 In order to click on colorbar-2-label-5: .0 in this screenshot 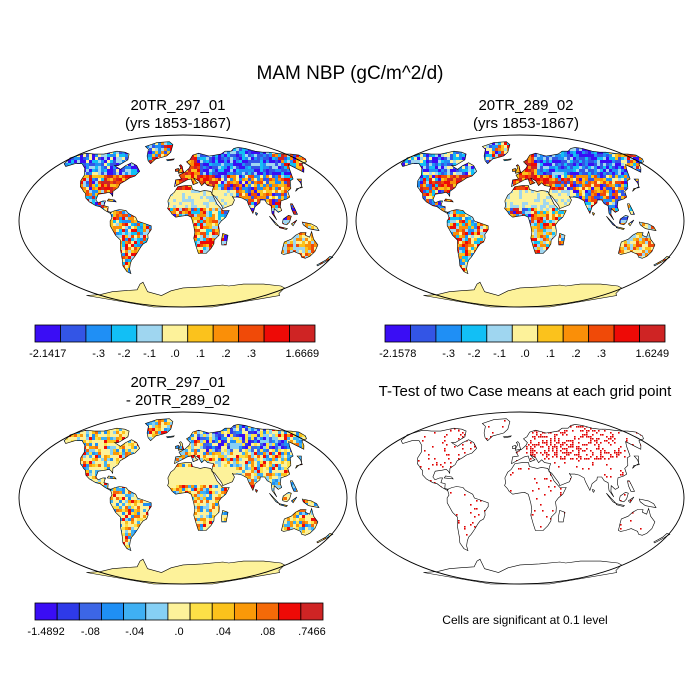, I will do `click(524, 354)`.